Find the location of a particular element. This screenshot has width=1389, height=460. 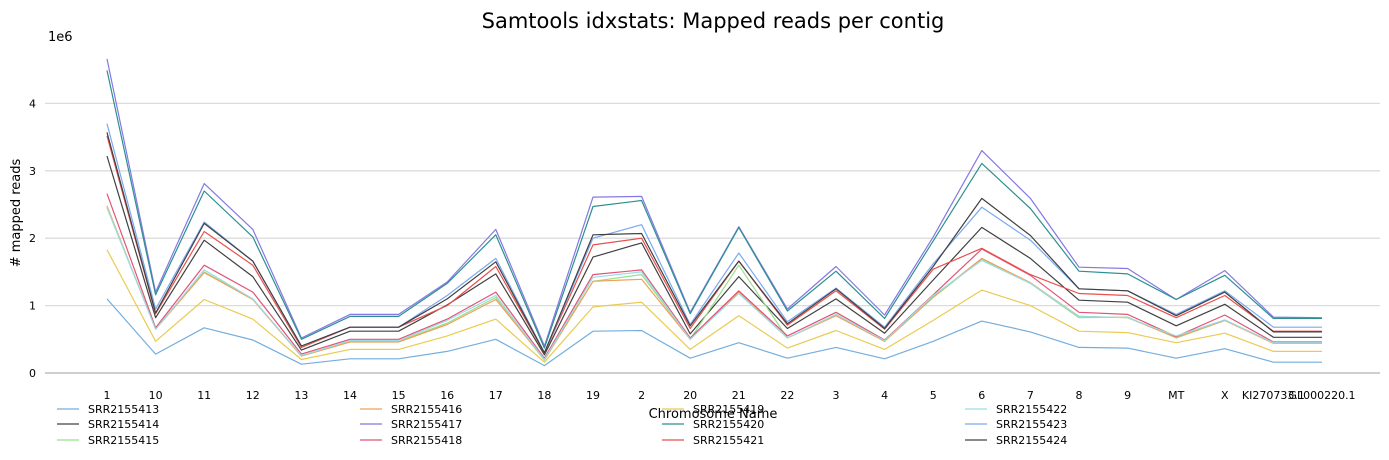

y-axis-label: # mapped reads is located at coordinates (16, 212).